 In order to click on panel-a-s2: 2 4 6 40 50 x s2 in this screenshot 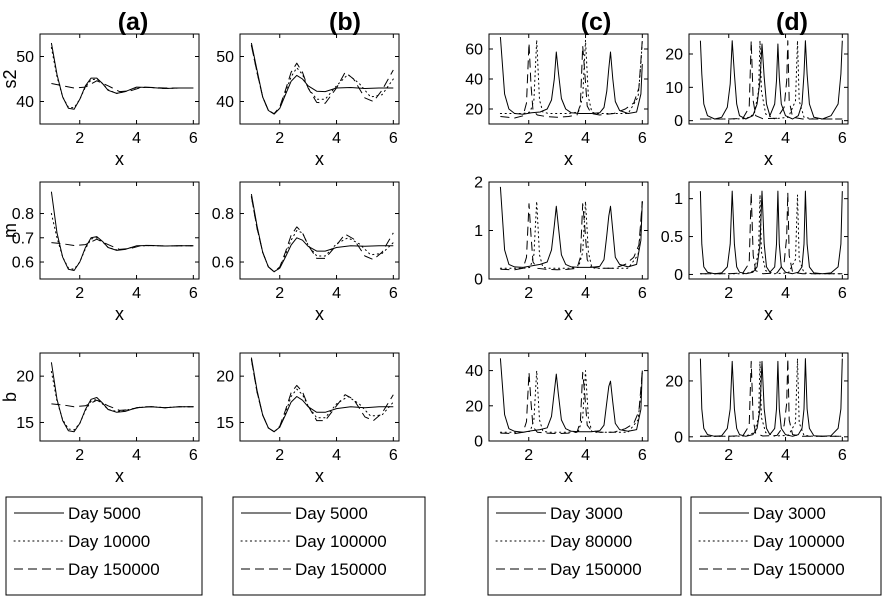, I will do `click(100, 101)`.